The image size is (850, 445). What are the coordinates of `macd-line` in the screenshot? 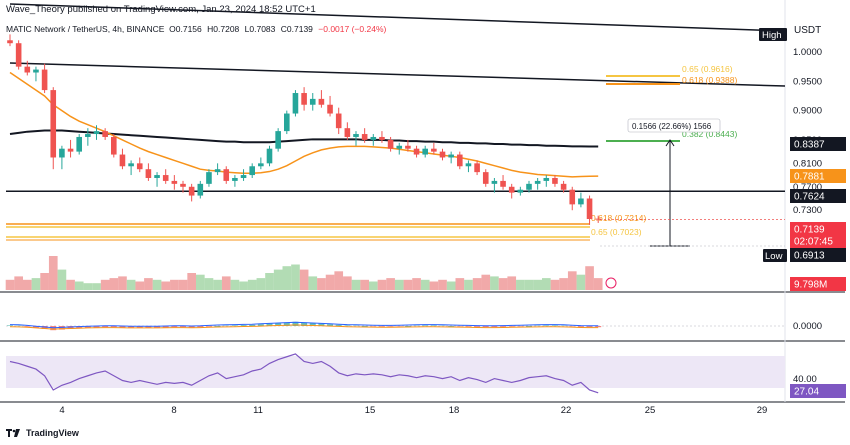 It's located at (304, 325).